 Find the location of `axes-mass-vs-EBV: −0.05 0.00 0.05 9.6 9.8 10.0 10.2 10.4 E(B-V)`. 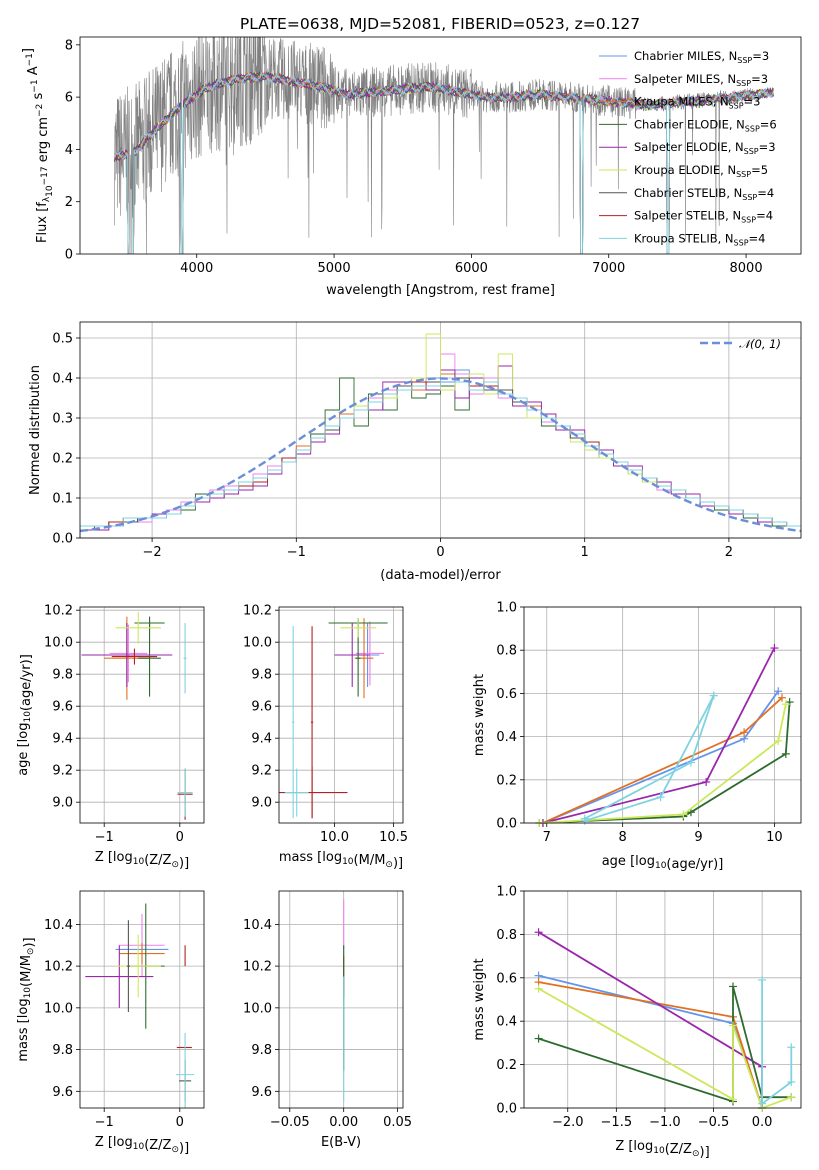

axes-mass-vs-EBV: −0.05 0.00 0.05 9.6 9.8 10.0 10.2 10.4 E(B-V) is located at coordinates (327, 1020).